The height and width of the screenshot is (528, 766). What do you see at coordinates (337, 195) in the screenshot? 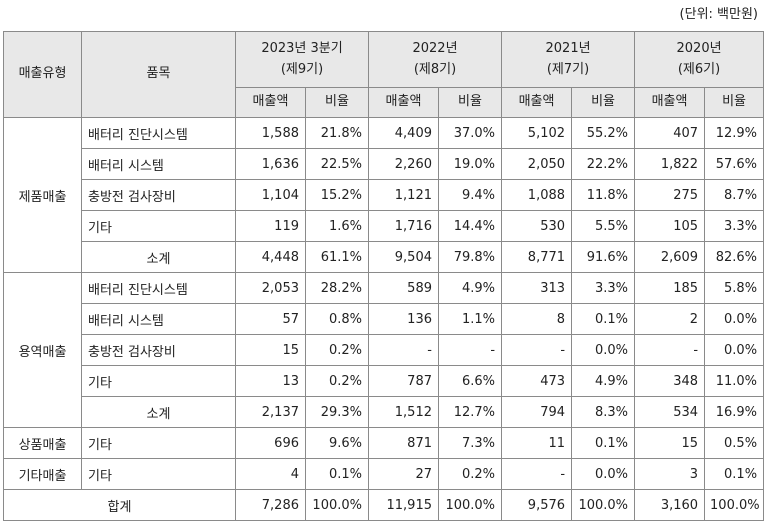
I see `ratio-value-cell: 15.2%` at bounding box center [337, 195].